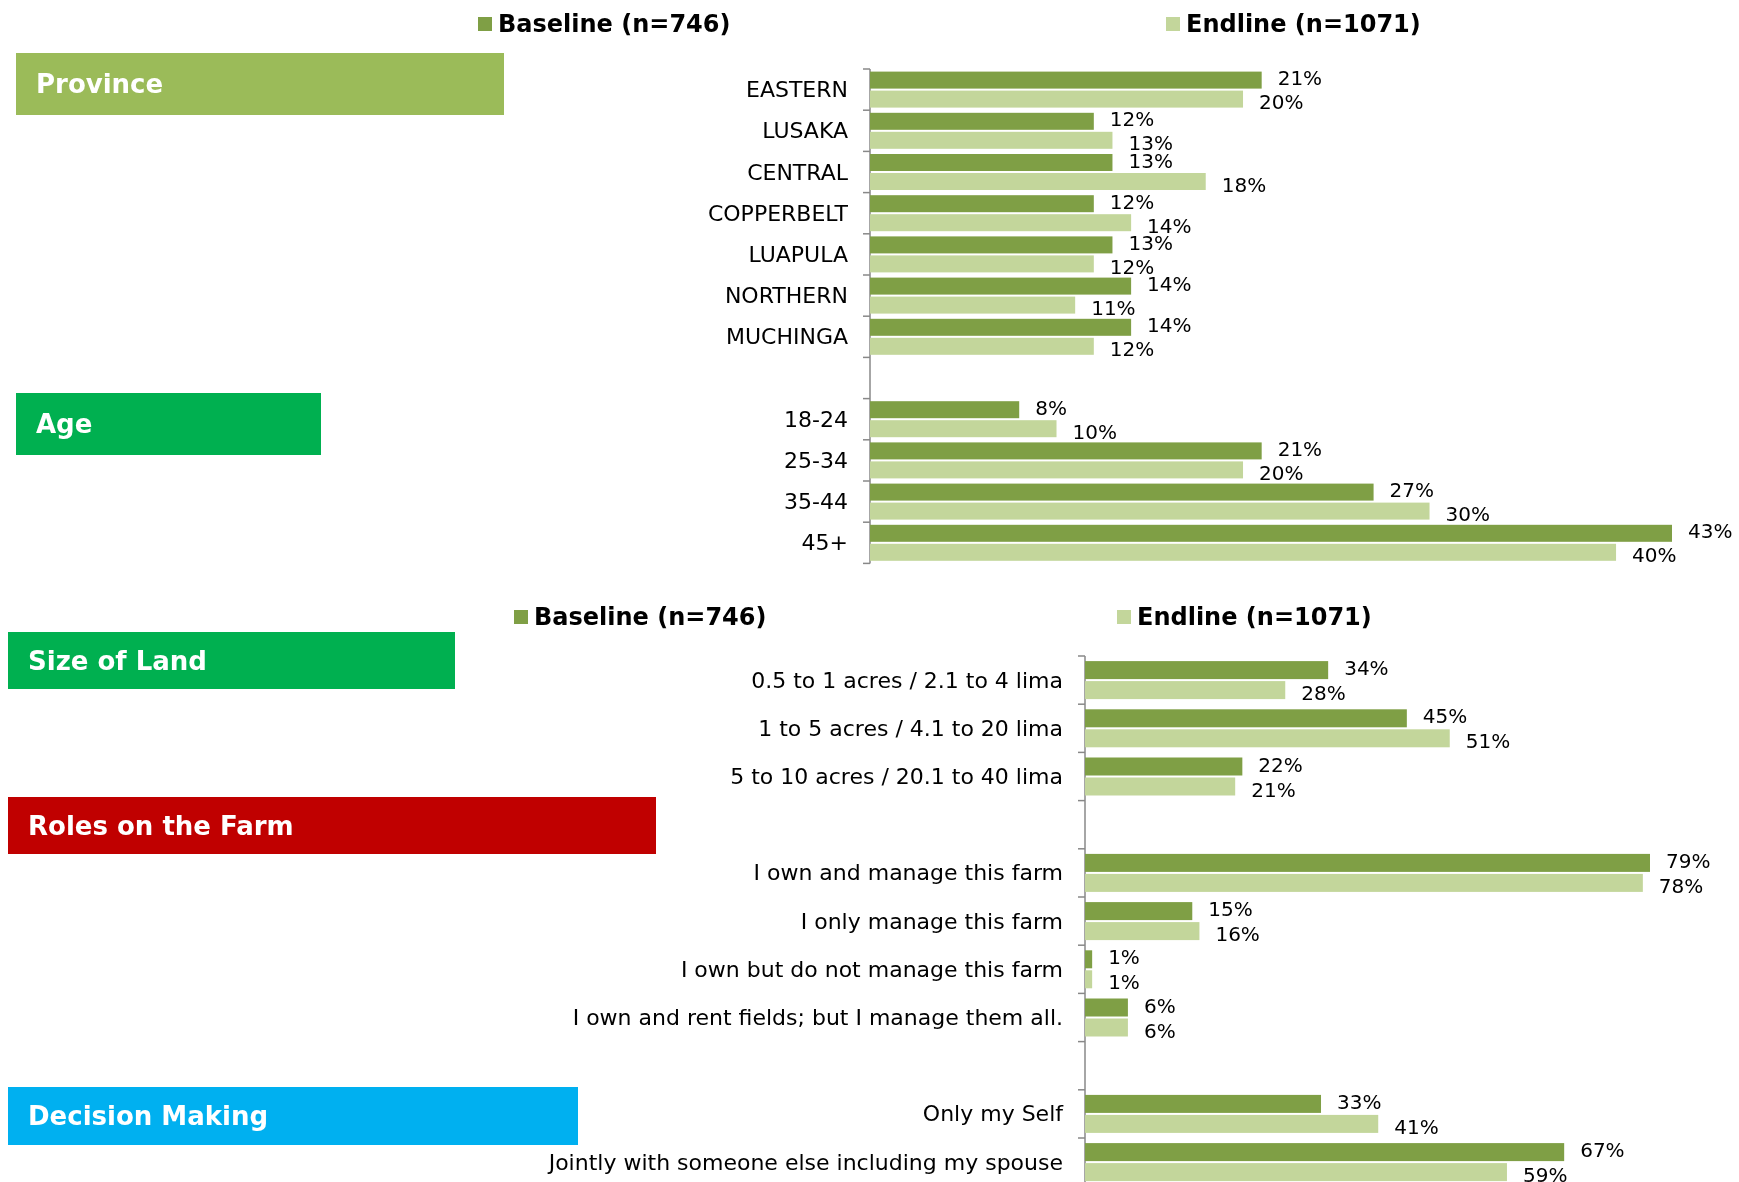 The width and height of the screenshot is (1739, 1182). I want to click on data-label: 10%, so click(1094, 431).